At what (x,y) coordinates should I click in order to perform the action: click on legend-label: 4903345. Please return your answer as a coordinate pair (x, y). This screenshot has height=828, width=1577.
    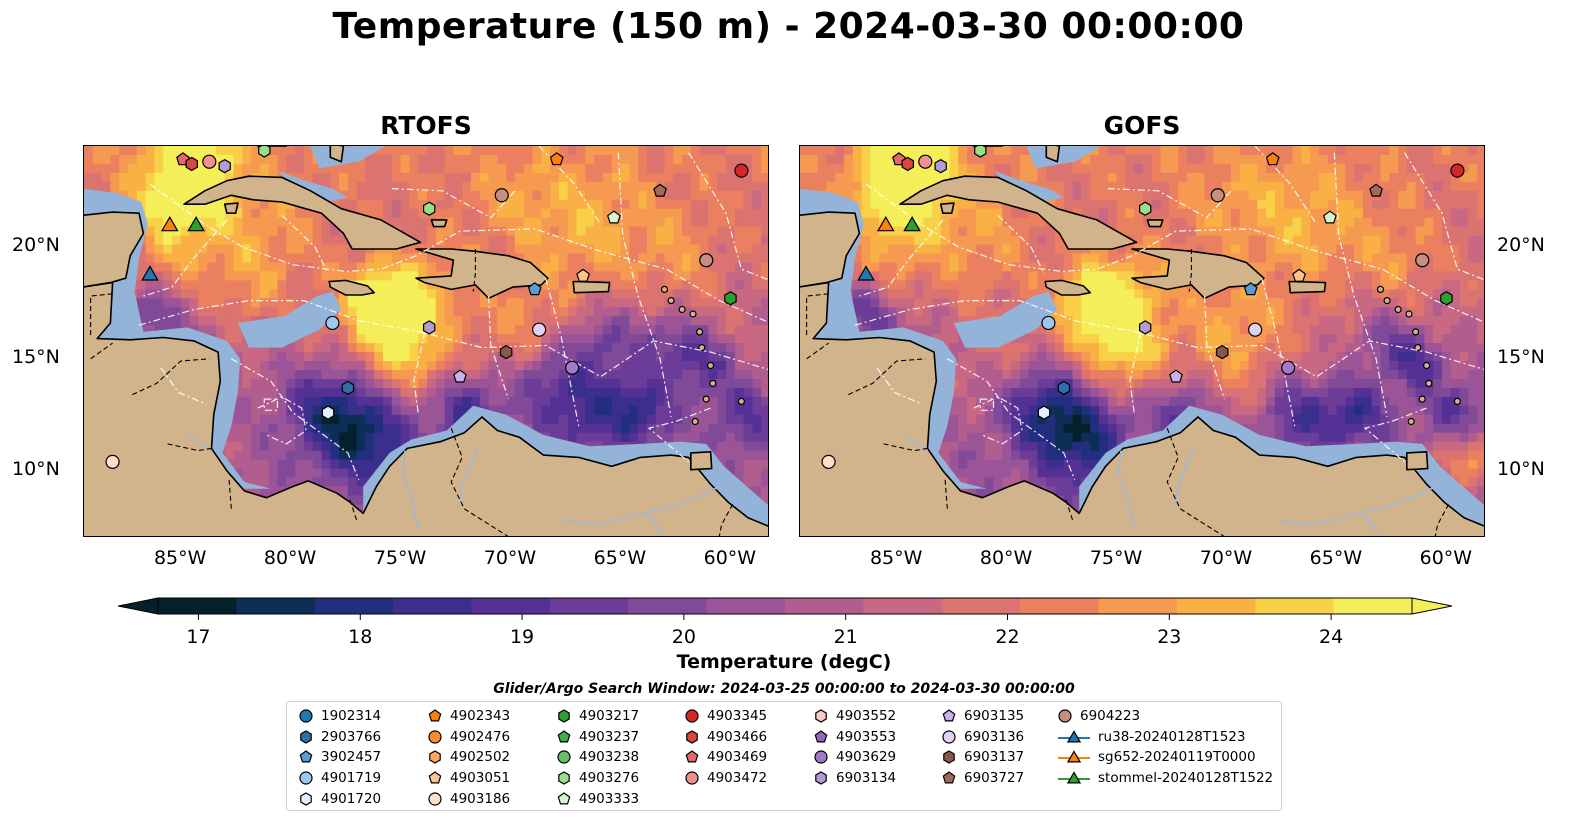
    Looking at the image, I should click on (737, 716).